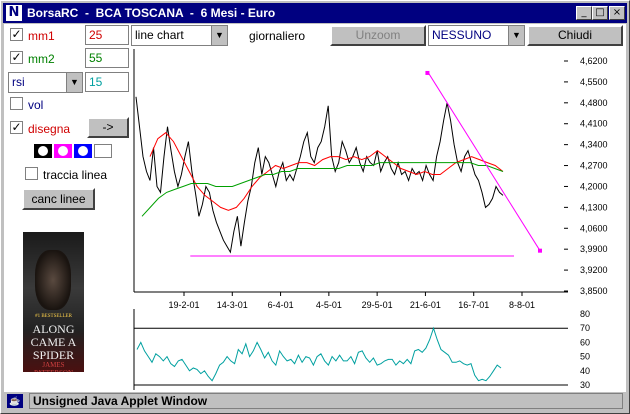 The width and height of the screenshot is (630, 414). What do you see at coordinates (49, 129) in the screenshot?
I see `disegna-label: disegna` at bounding box center [49, 129].